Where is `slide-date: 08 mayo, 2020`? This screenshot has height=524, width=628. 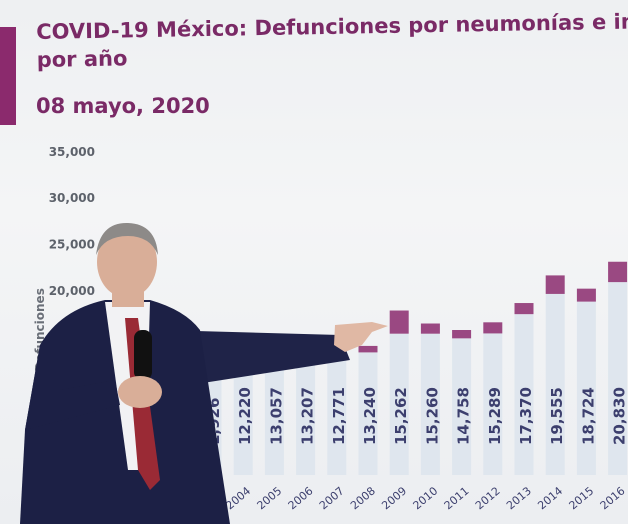
slide-date: 08 mayo, 2020 is located at coordinates (123, 106).